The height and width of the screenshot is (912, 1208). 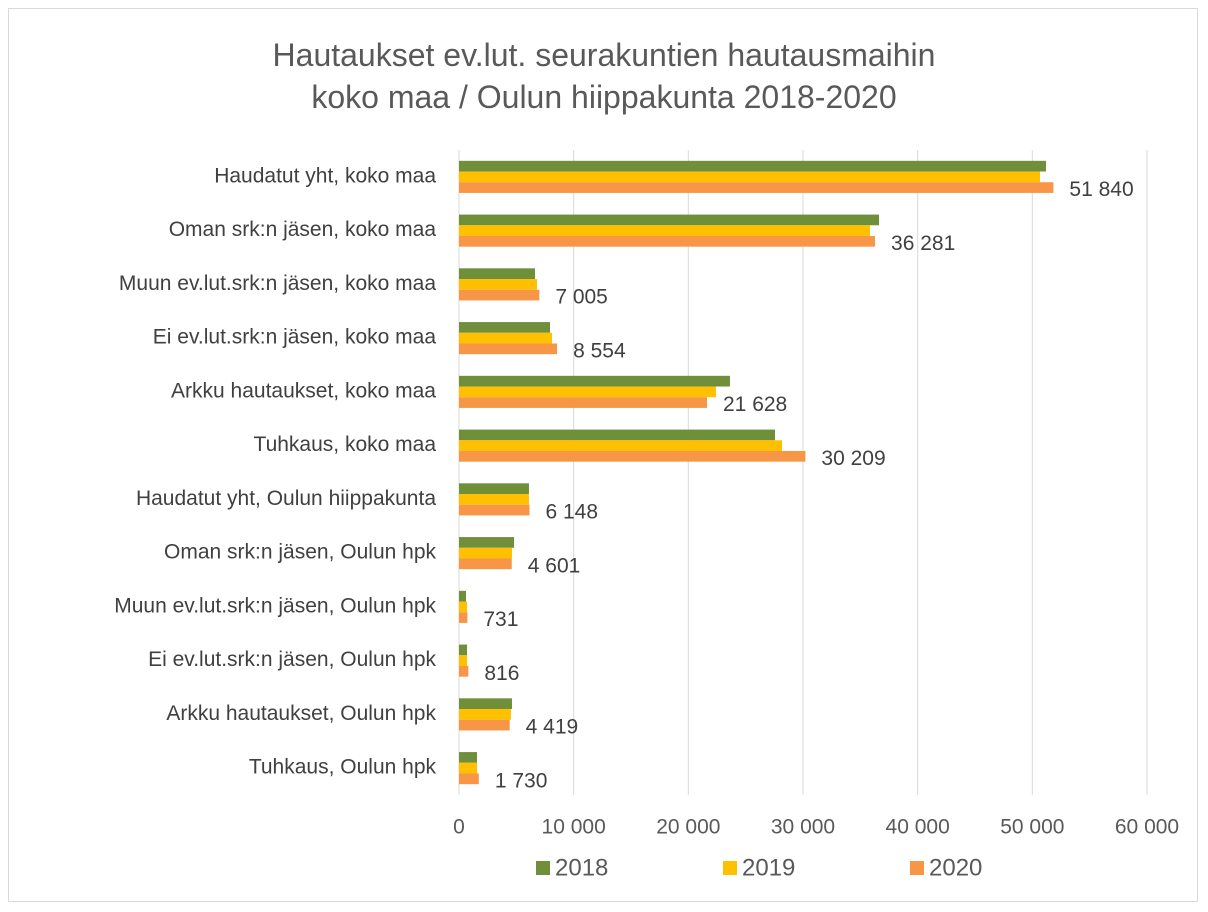 I want to click on value-label: 7 005, so click(x=581, y=297).